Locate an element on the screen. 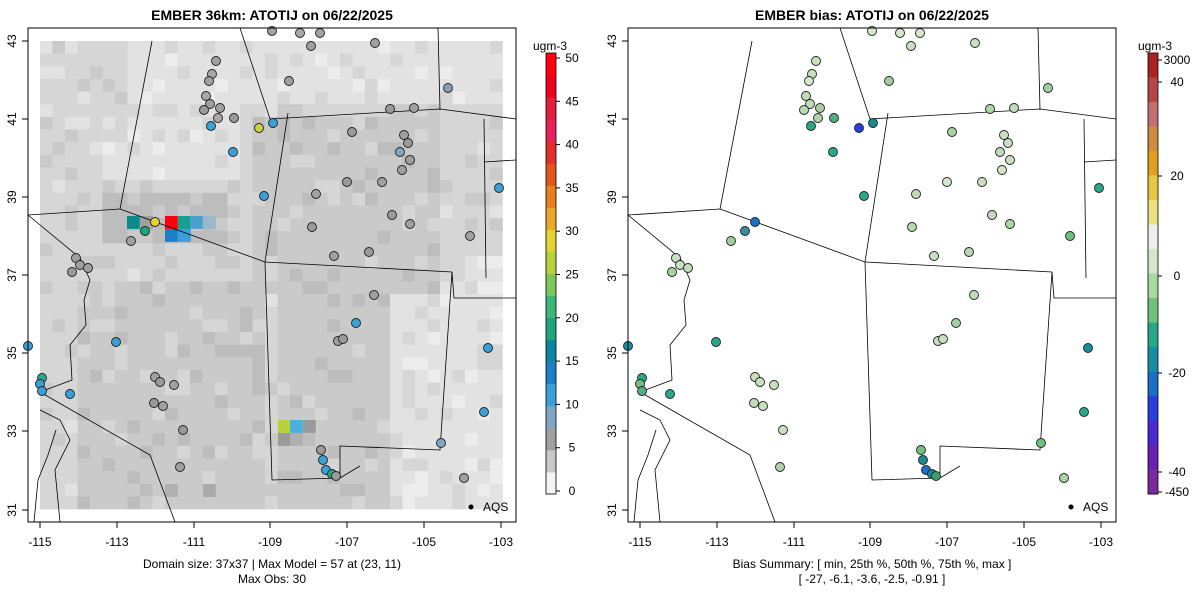 The image size is (1200, 605). lat-tick-label: 37 is located at coordinates (12, 275).